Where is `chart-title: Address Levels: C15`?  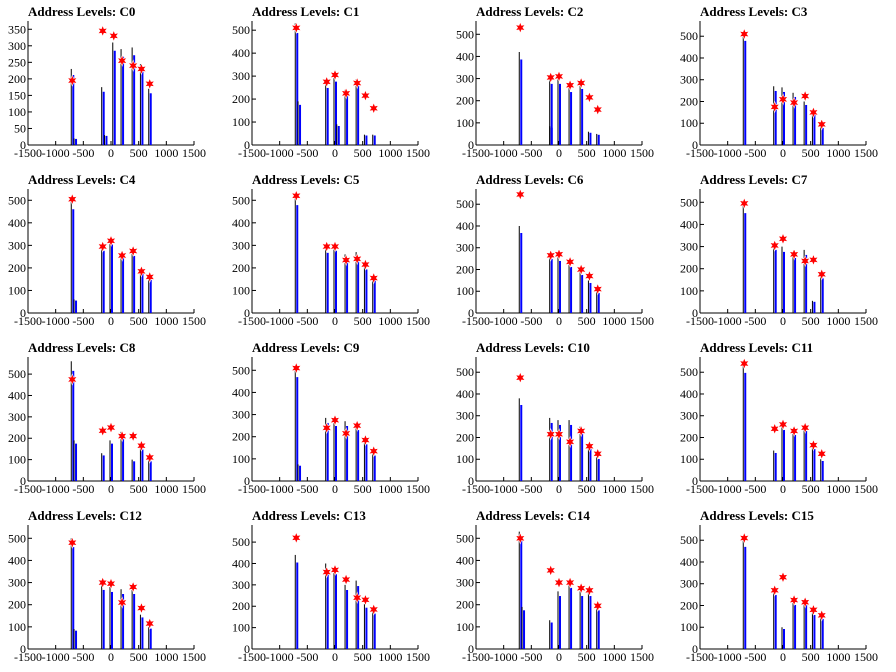
chart-title: Address Levels: C15 is located at coordinates (757, 515).